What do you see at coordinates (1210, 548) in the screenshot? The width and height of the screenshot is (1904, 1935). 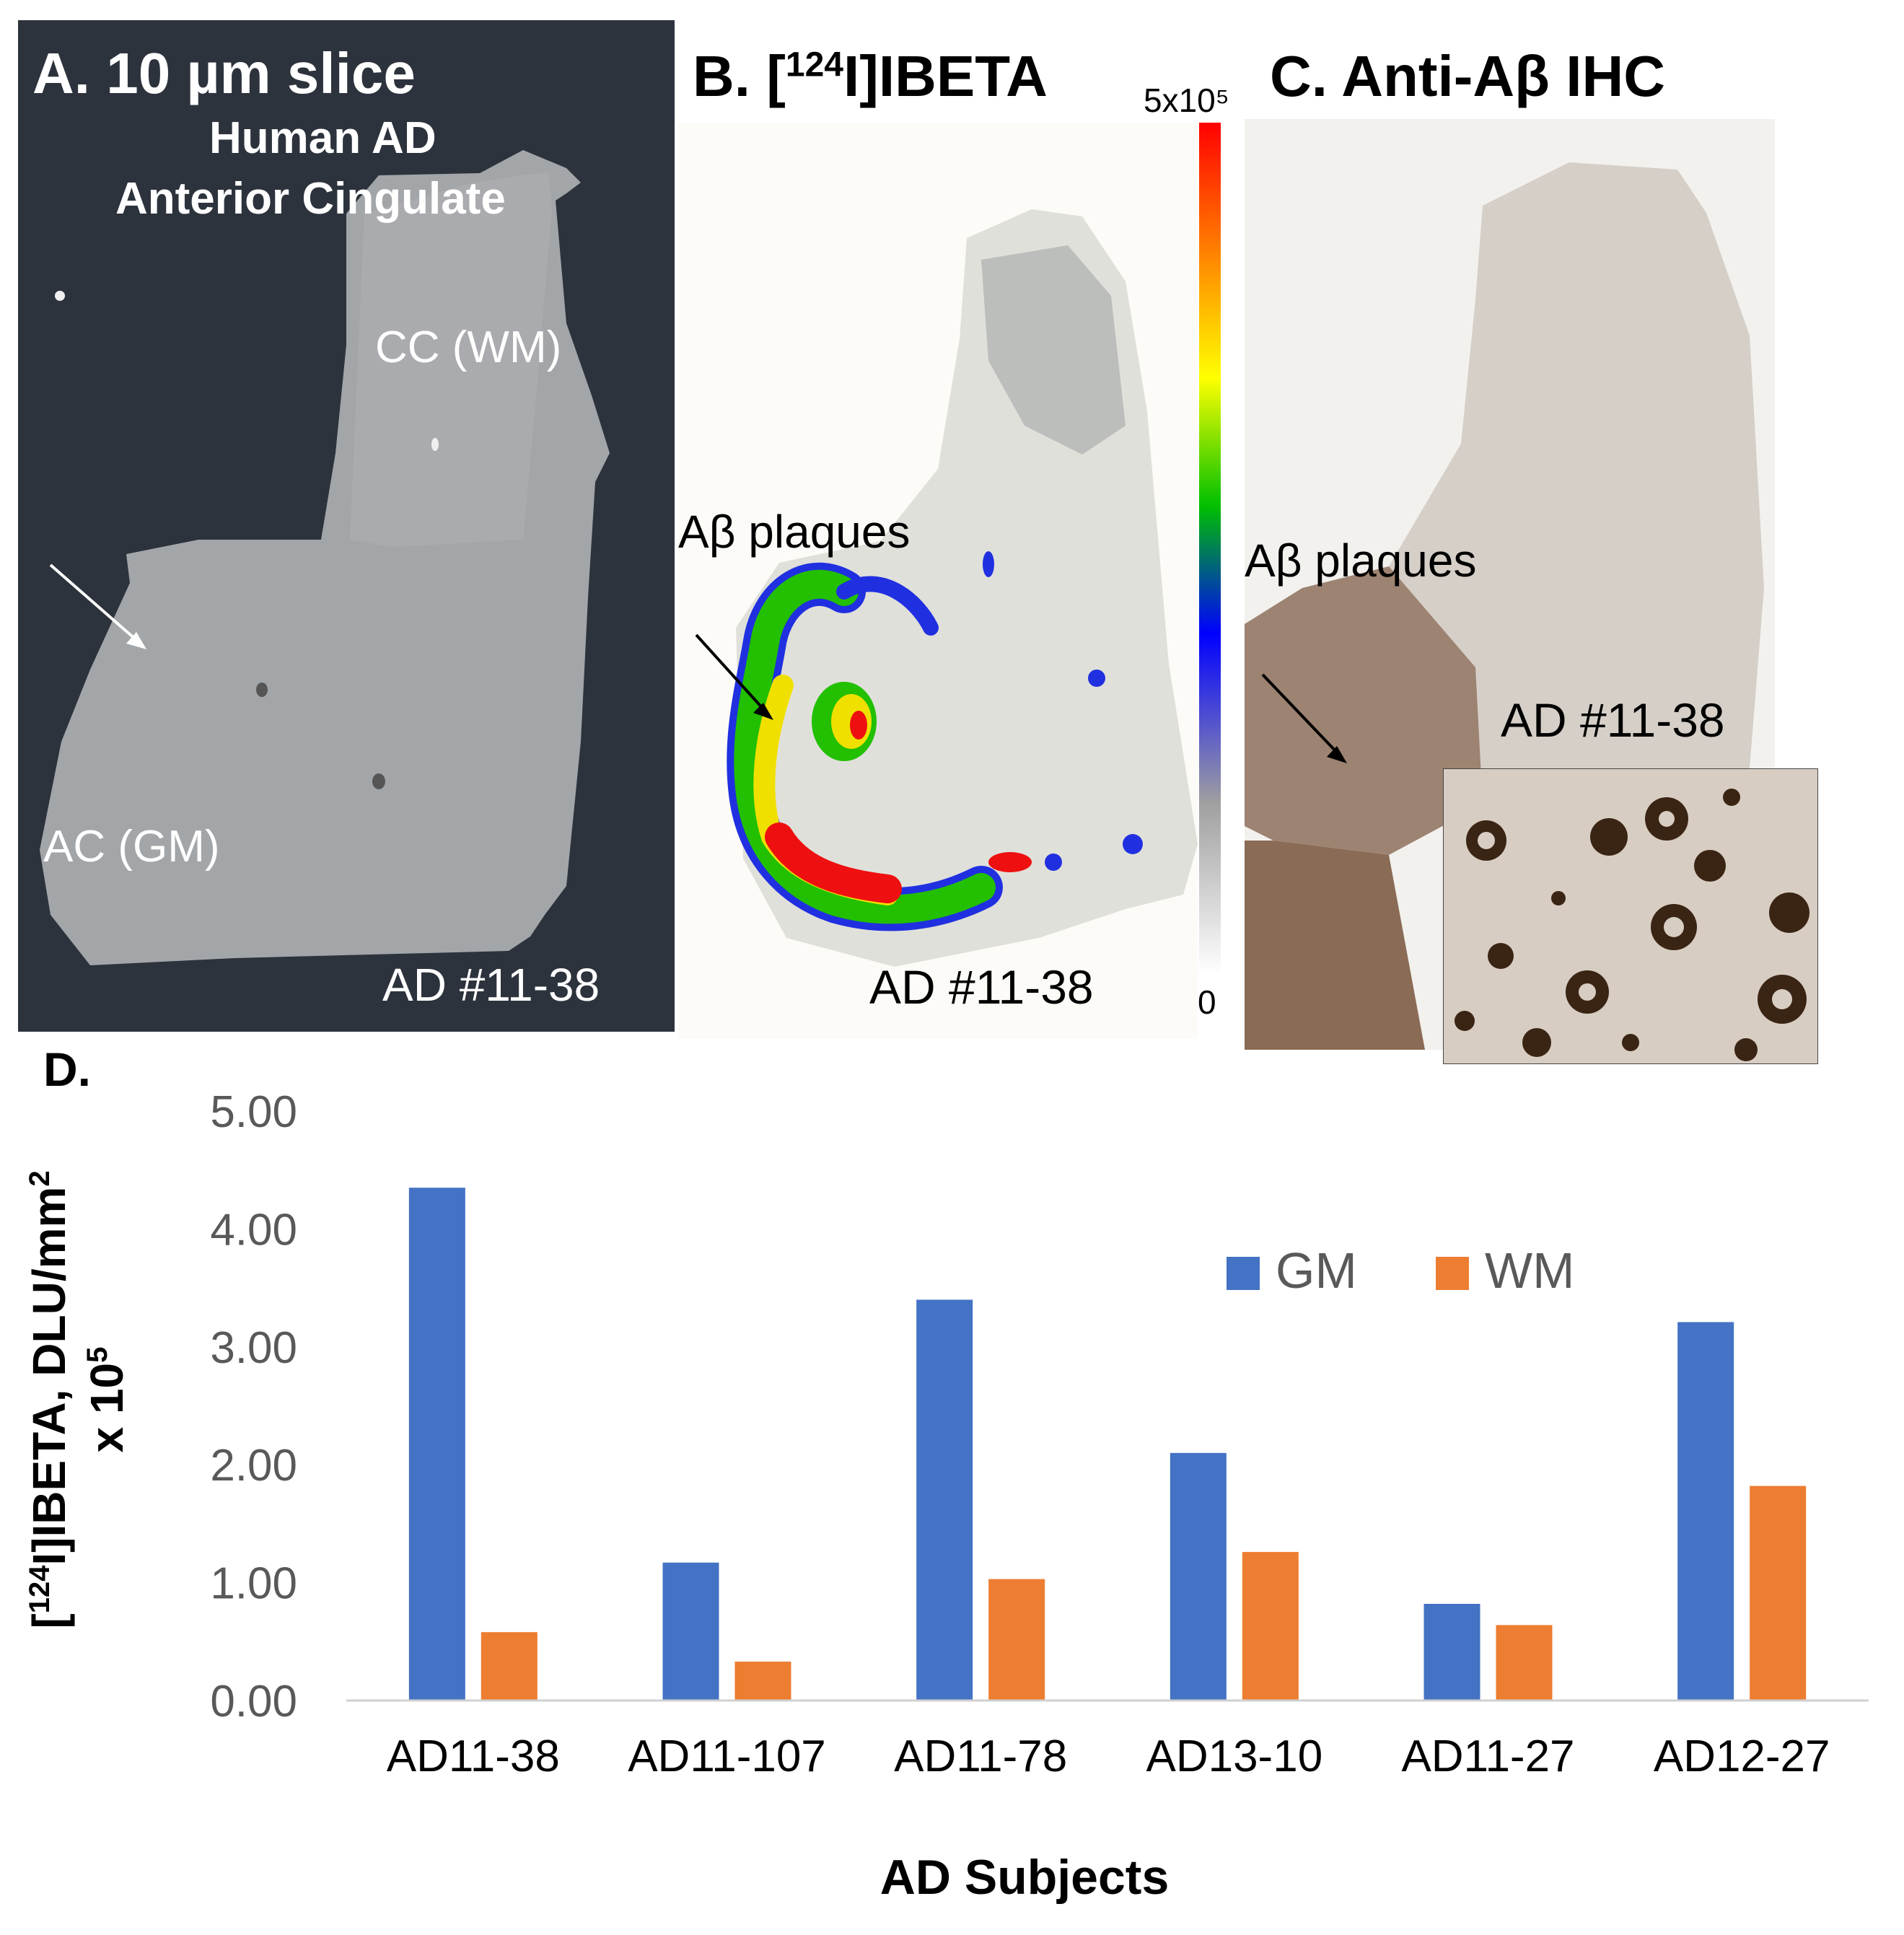 I see `color-scale-bar` at bounding box center [1210, 548].